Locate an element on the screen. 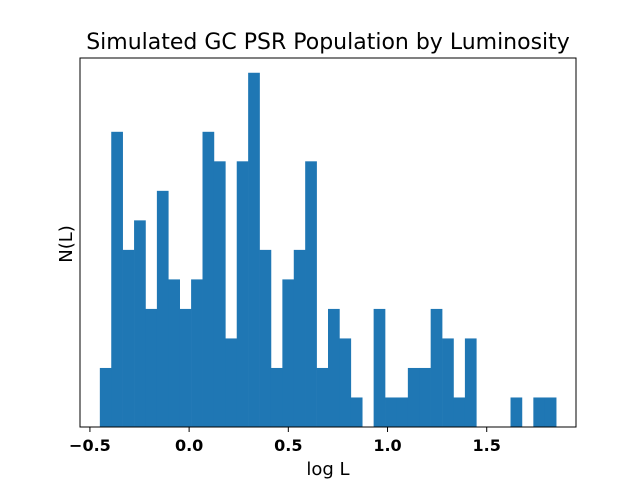 The height and width of the screenshot is (480, 640). x-tick-label: 0.0 is located at coordinates (189, 445).